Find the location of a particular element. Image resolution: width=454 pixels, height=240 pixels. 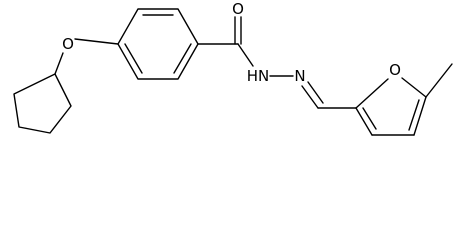

atom-label: N is located at coordinates (299, 76).